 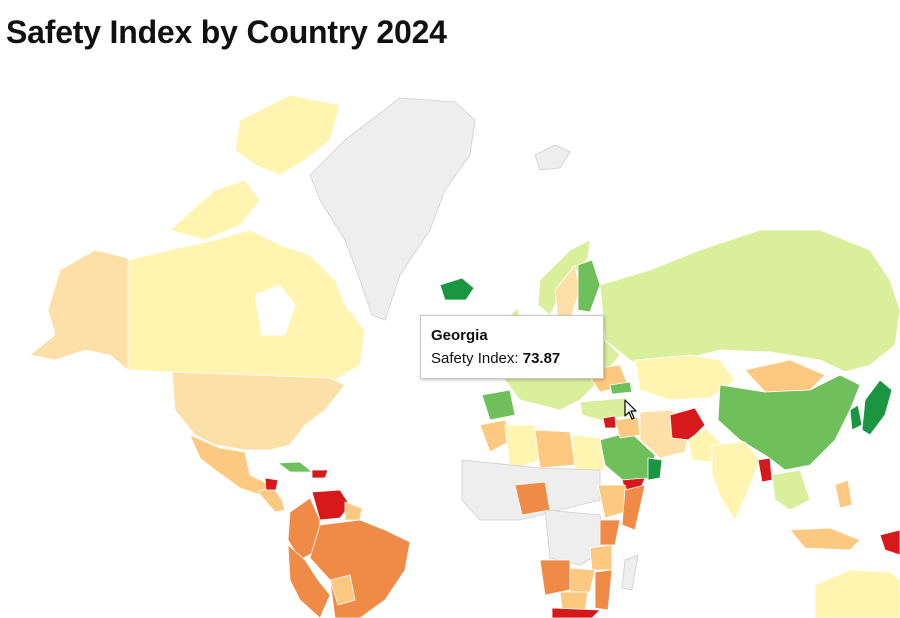 What do you see at coordinates (627, 427) in the screenshot?
I see `country-iraq` at bounding box center [627, 427].